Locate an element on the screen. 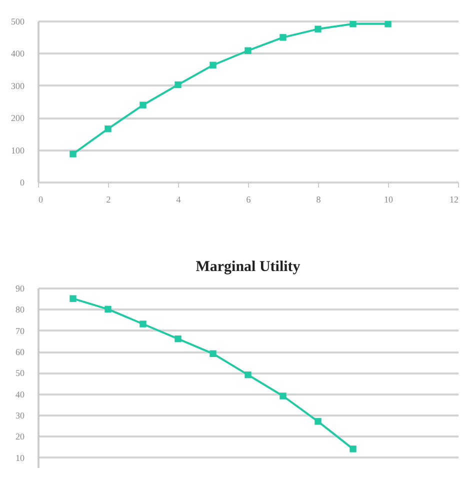 The width and height of the screenshot is (475, 498). y-tick-label: 90 is located at coordinates (20, 289).